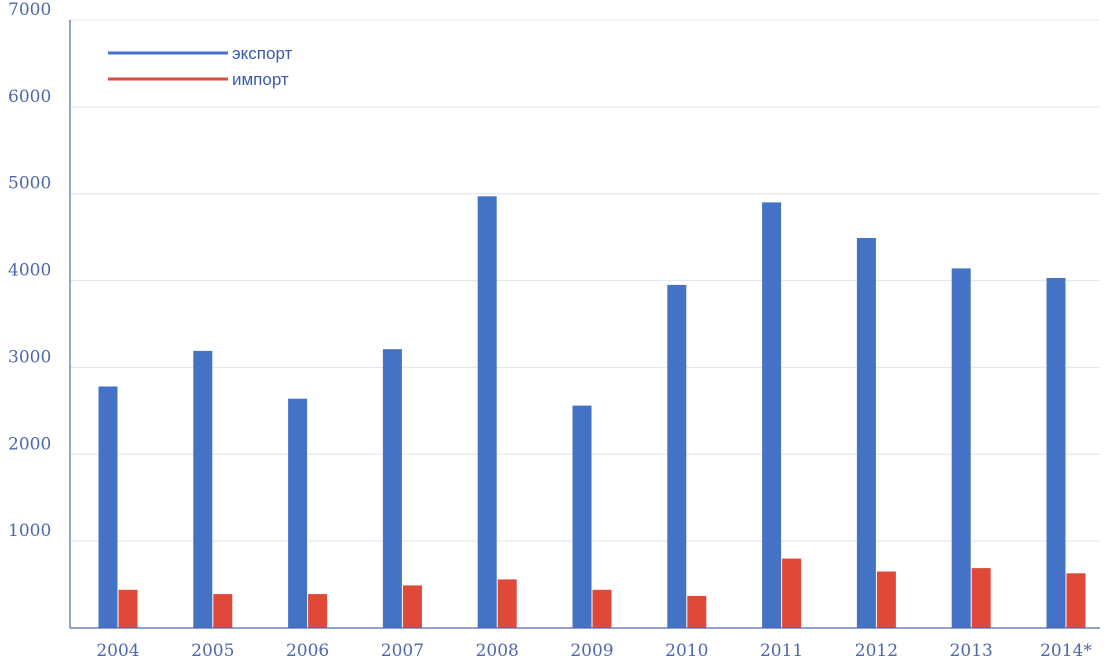 Image resolution: width=1104 pixels, height=659 pixels. I want to click on bar-import-2014*, so click(1076, 600).